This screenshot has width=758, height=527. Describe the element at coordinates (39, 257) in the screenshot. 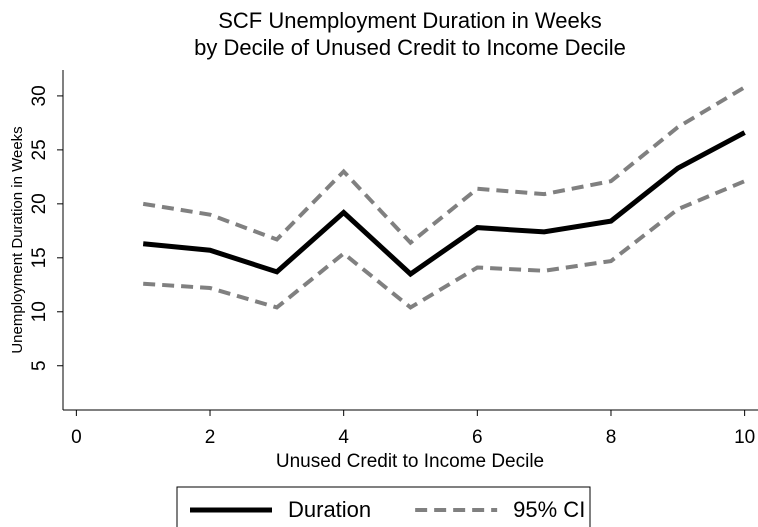

I see `y-tick-label: 15` at that location.